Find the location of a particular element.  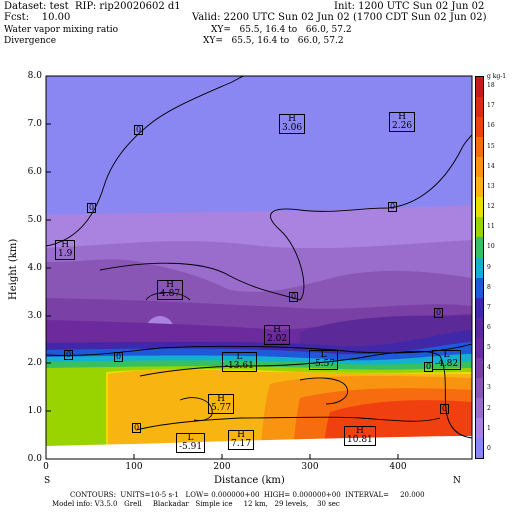

colorbar-label: 0 is located at coordinates (489, 448).